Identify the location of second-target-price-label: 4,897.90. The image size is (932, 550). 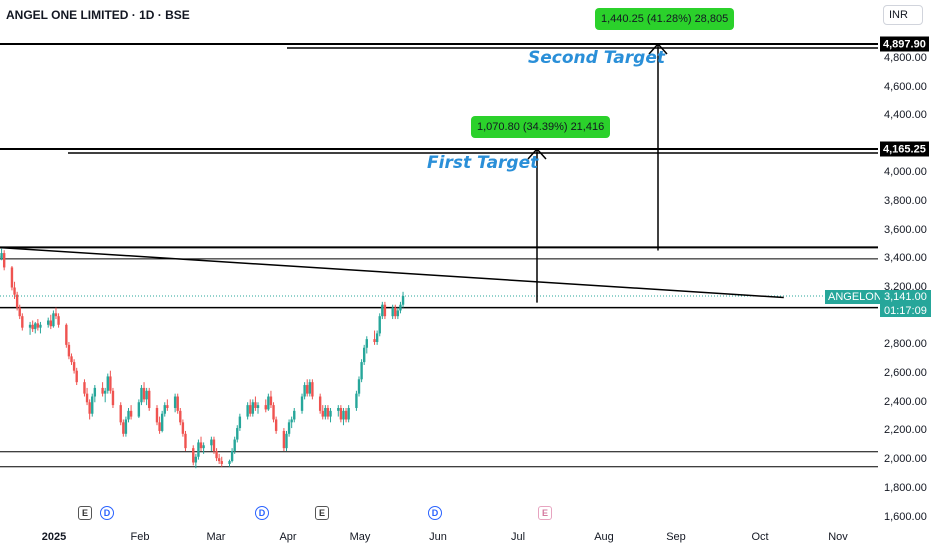
(904, 44).